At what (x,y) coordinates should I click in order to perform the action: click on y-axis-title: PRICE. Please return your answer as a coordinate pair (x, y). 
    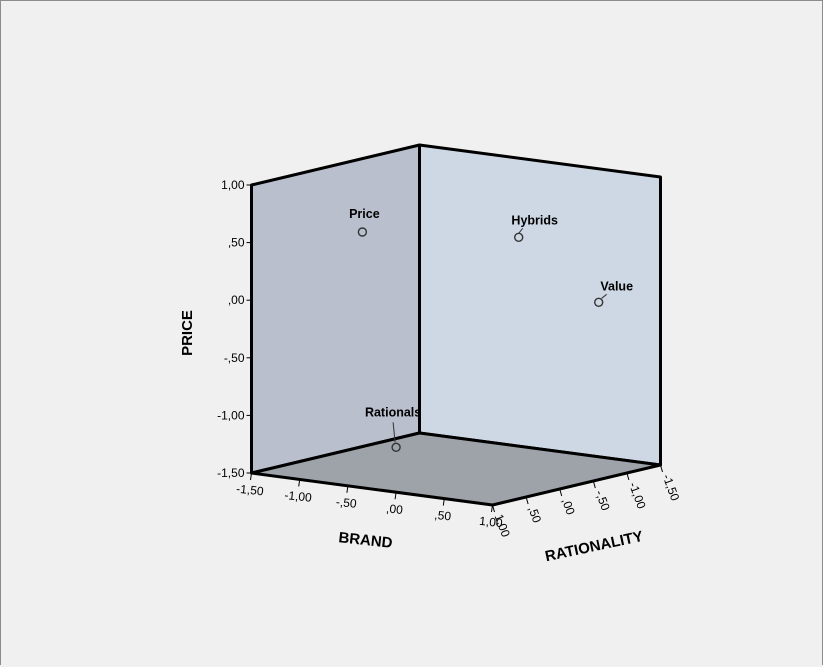
    Looking at the image, I should click on (187, 333).